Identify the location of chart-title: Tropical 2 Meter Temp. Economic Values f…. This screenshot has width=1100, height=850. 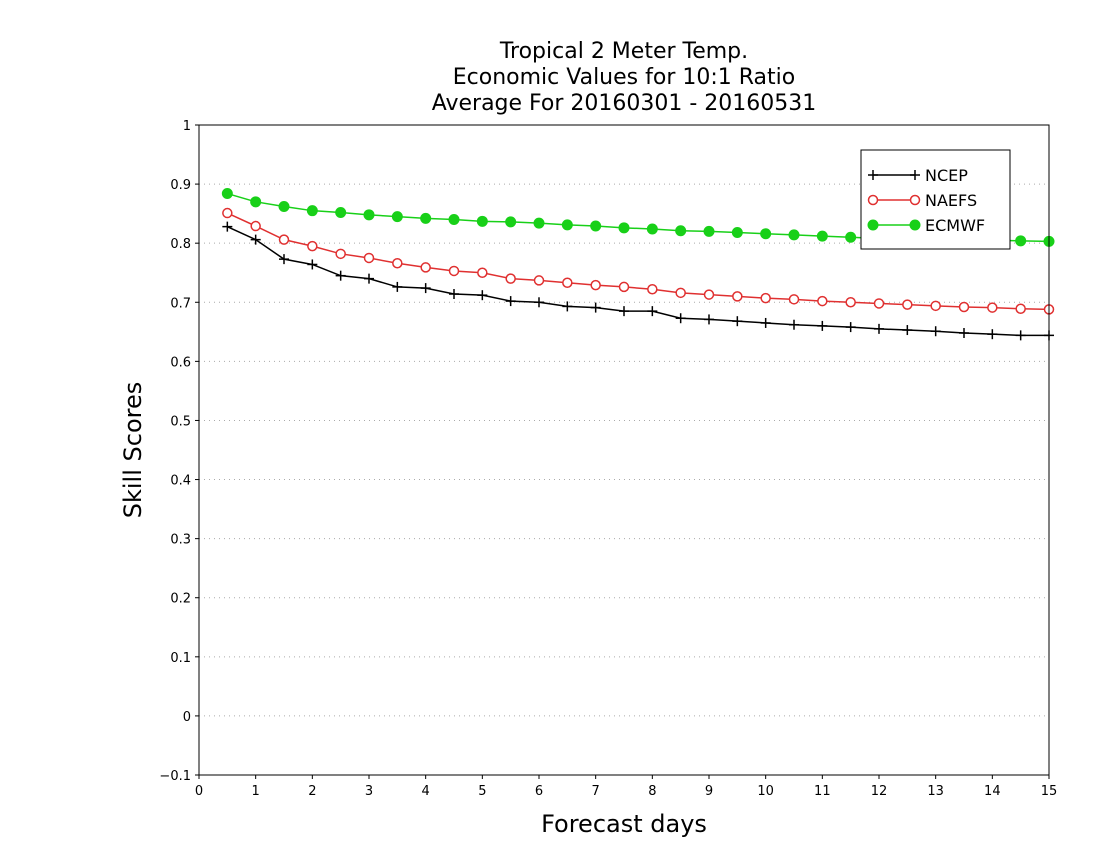
(624, 77).